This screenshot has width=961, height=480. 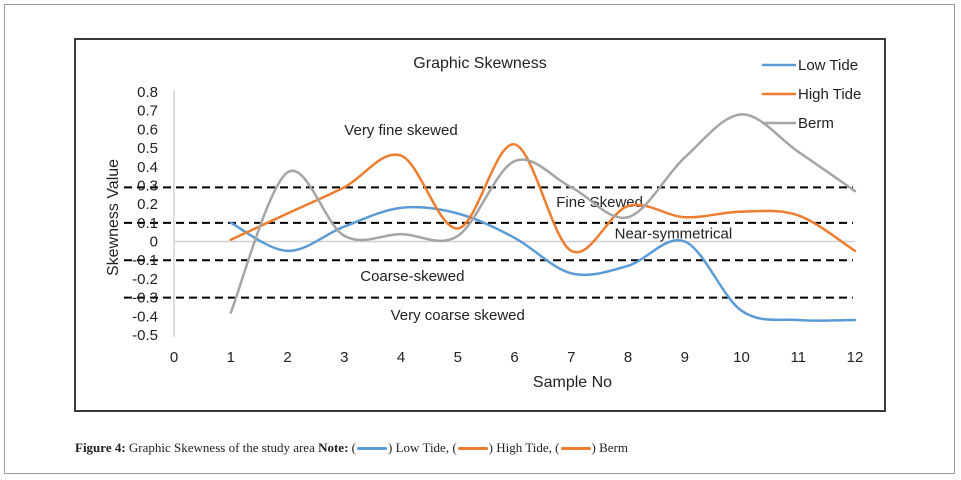 I want to click on x-tick-label-8: 8, so click(x=628, y=357).